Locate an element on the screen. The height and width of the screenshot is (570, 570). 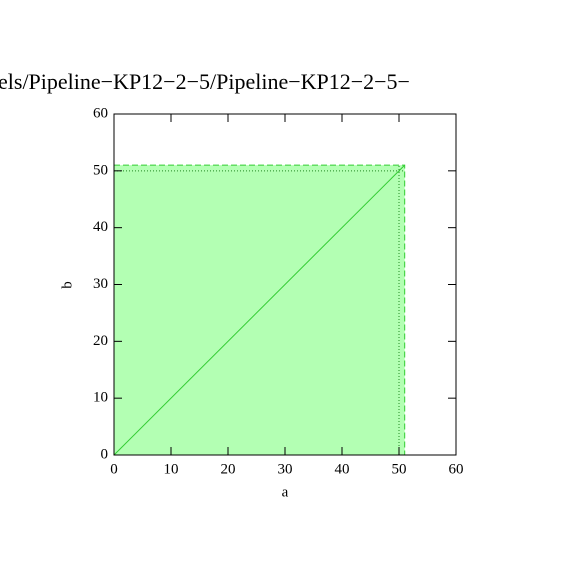
x-tick-label: 50 is located at coordinates (399, 469).